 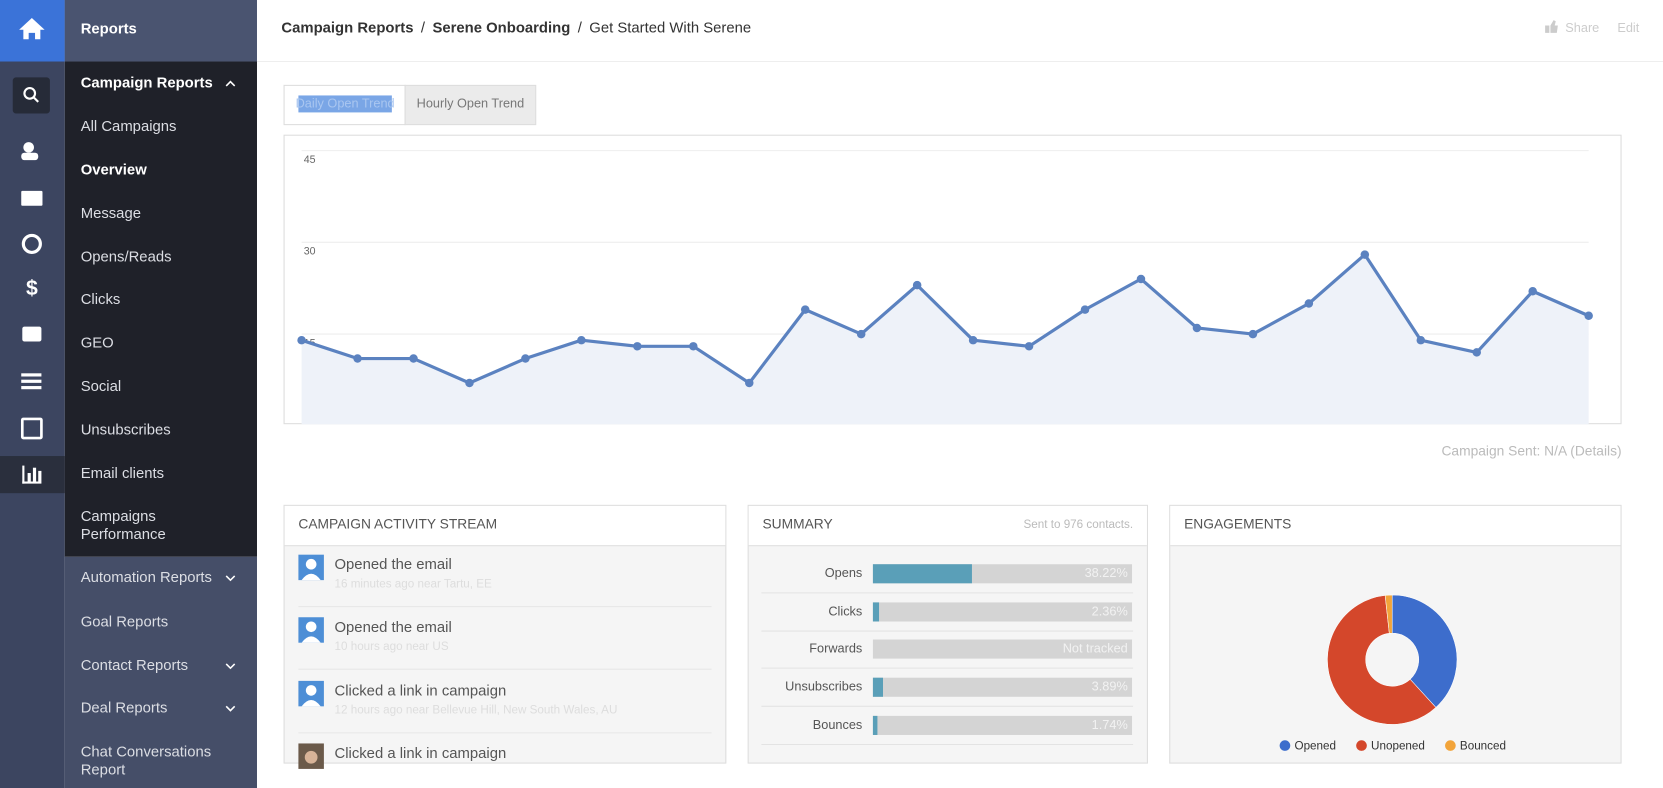 What do you see at coordinates (124, 708) in the screenshot?
I see `sidebar-item: Deal Reports` at bounding box center [124, 708].